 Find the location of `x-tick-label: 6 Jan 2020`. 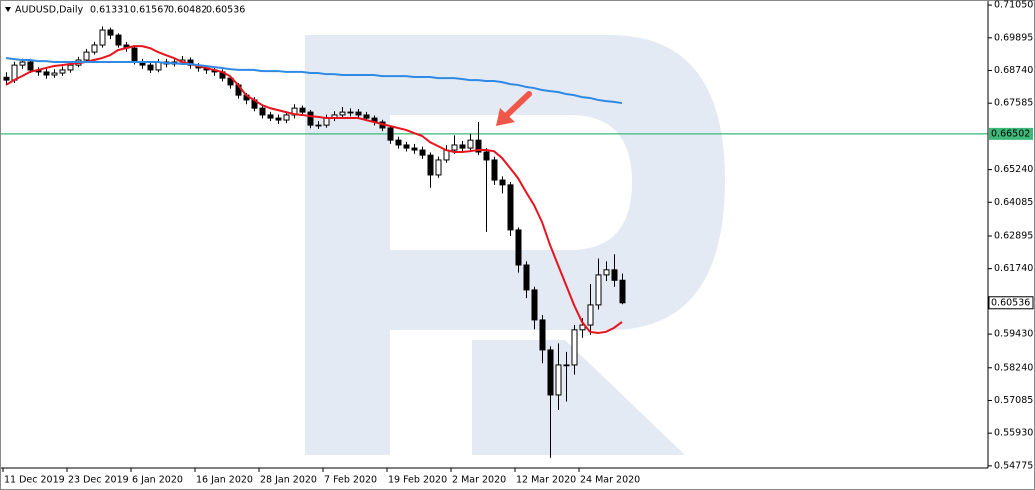

x-tick-label: 6 Jan 2020 is located at coordinates (157, 480).